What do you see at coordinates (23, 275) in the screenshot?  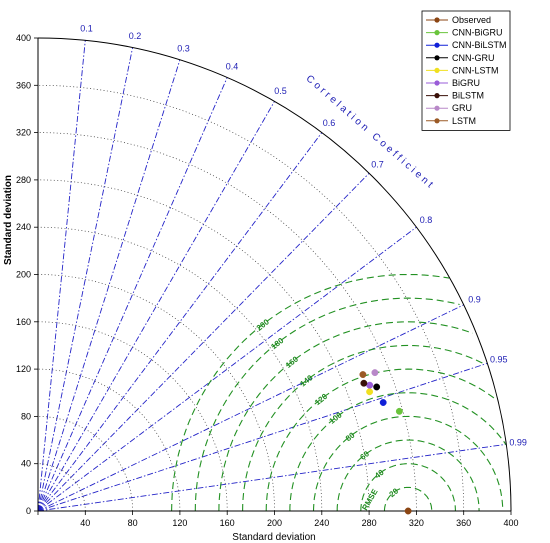 I see `y-tick-label-200: 200` at bounding box center [23, 275].